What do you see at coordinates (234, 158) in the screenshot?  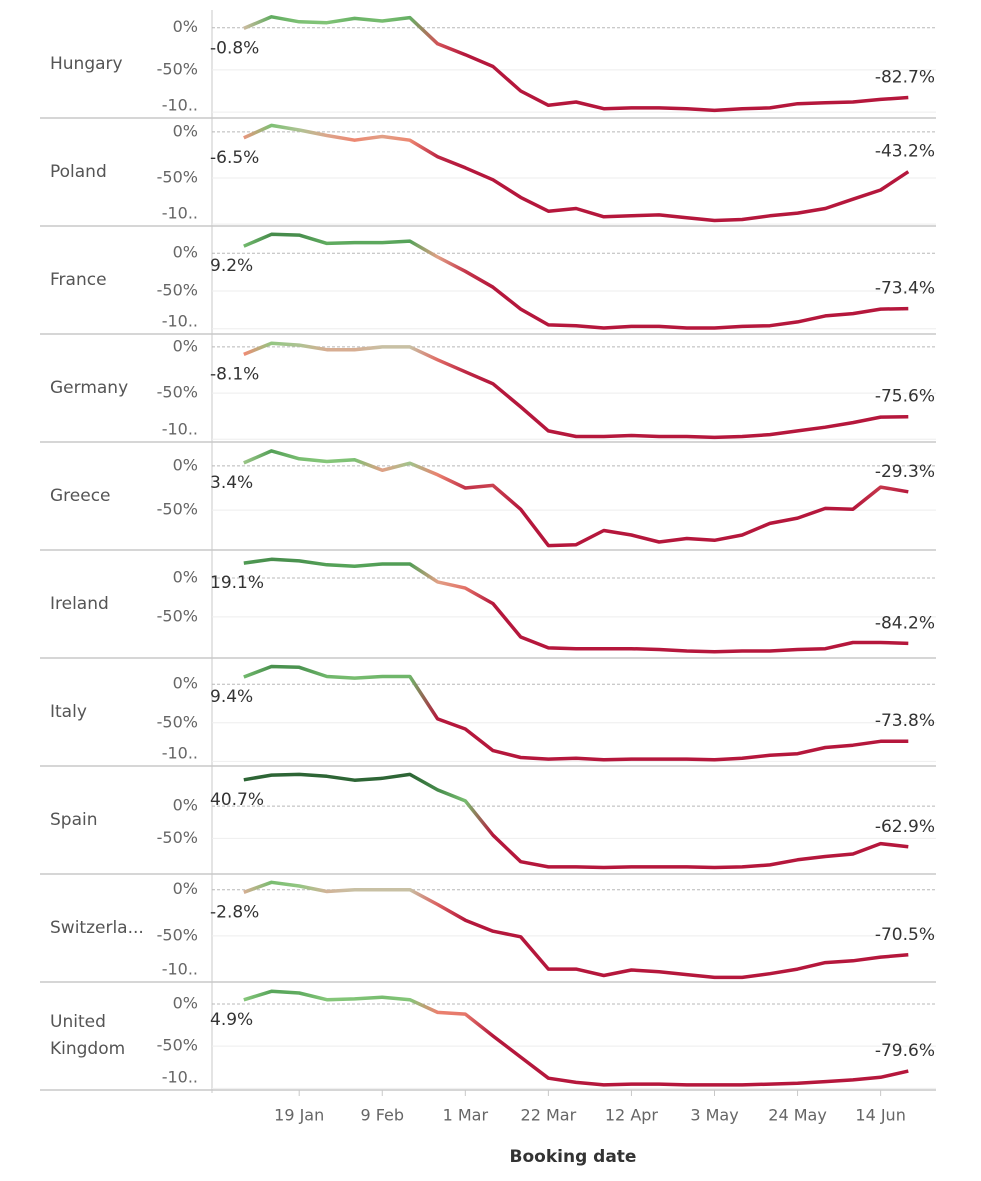 I see `value-label: -6.5%` at bounding box center [234, 158].